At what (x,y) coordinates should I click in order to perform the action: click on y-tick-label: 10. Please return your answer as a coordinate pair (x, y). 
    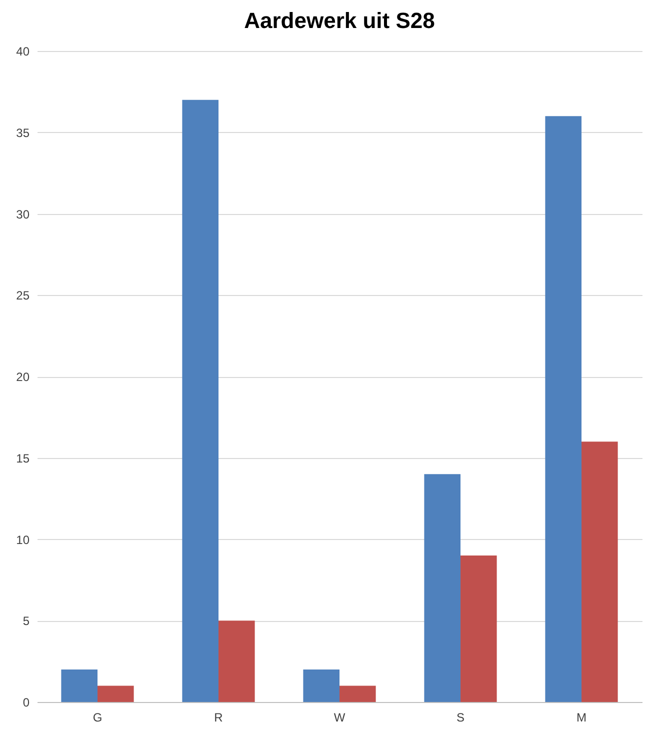
    Looking at the image, I should click on (23, 539).